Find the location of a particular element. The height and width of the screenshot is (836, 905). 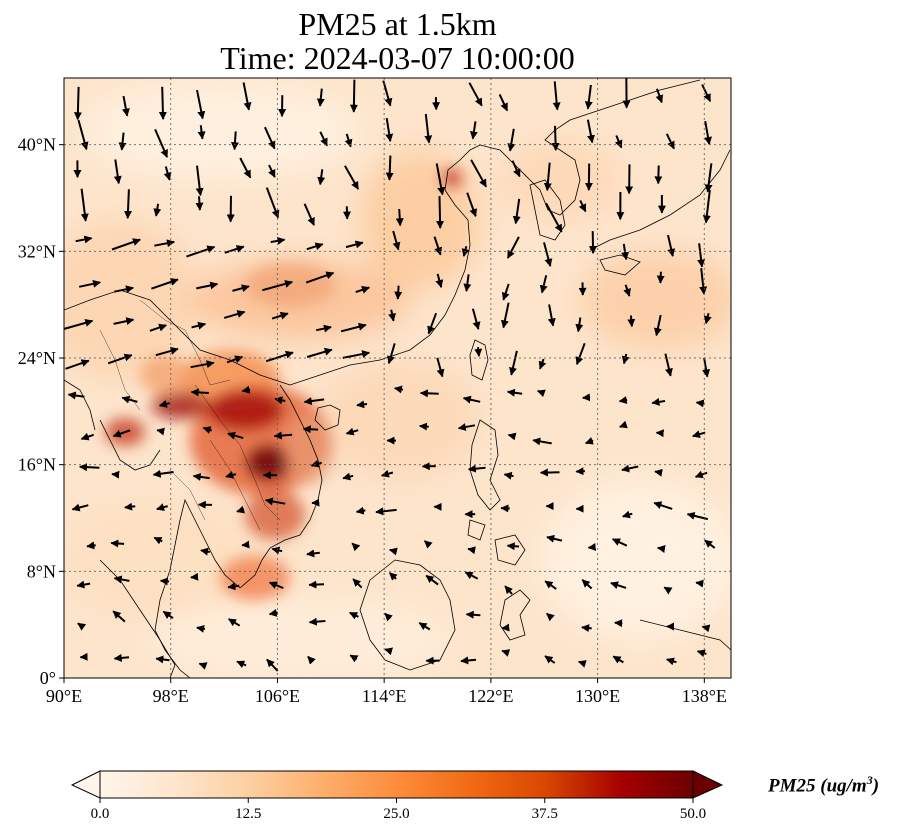

borders is located at coordinates (190, 415).